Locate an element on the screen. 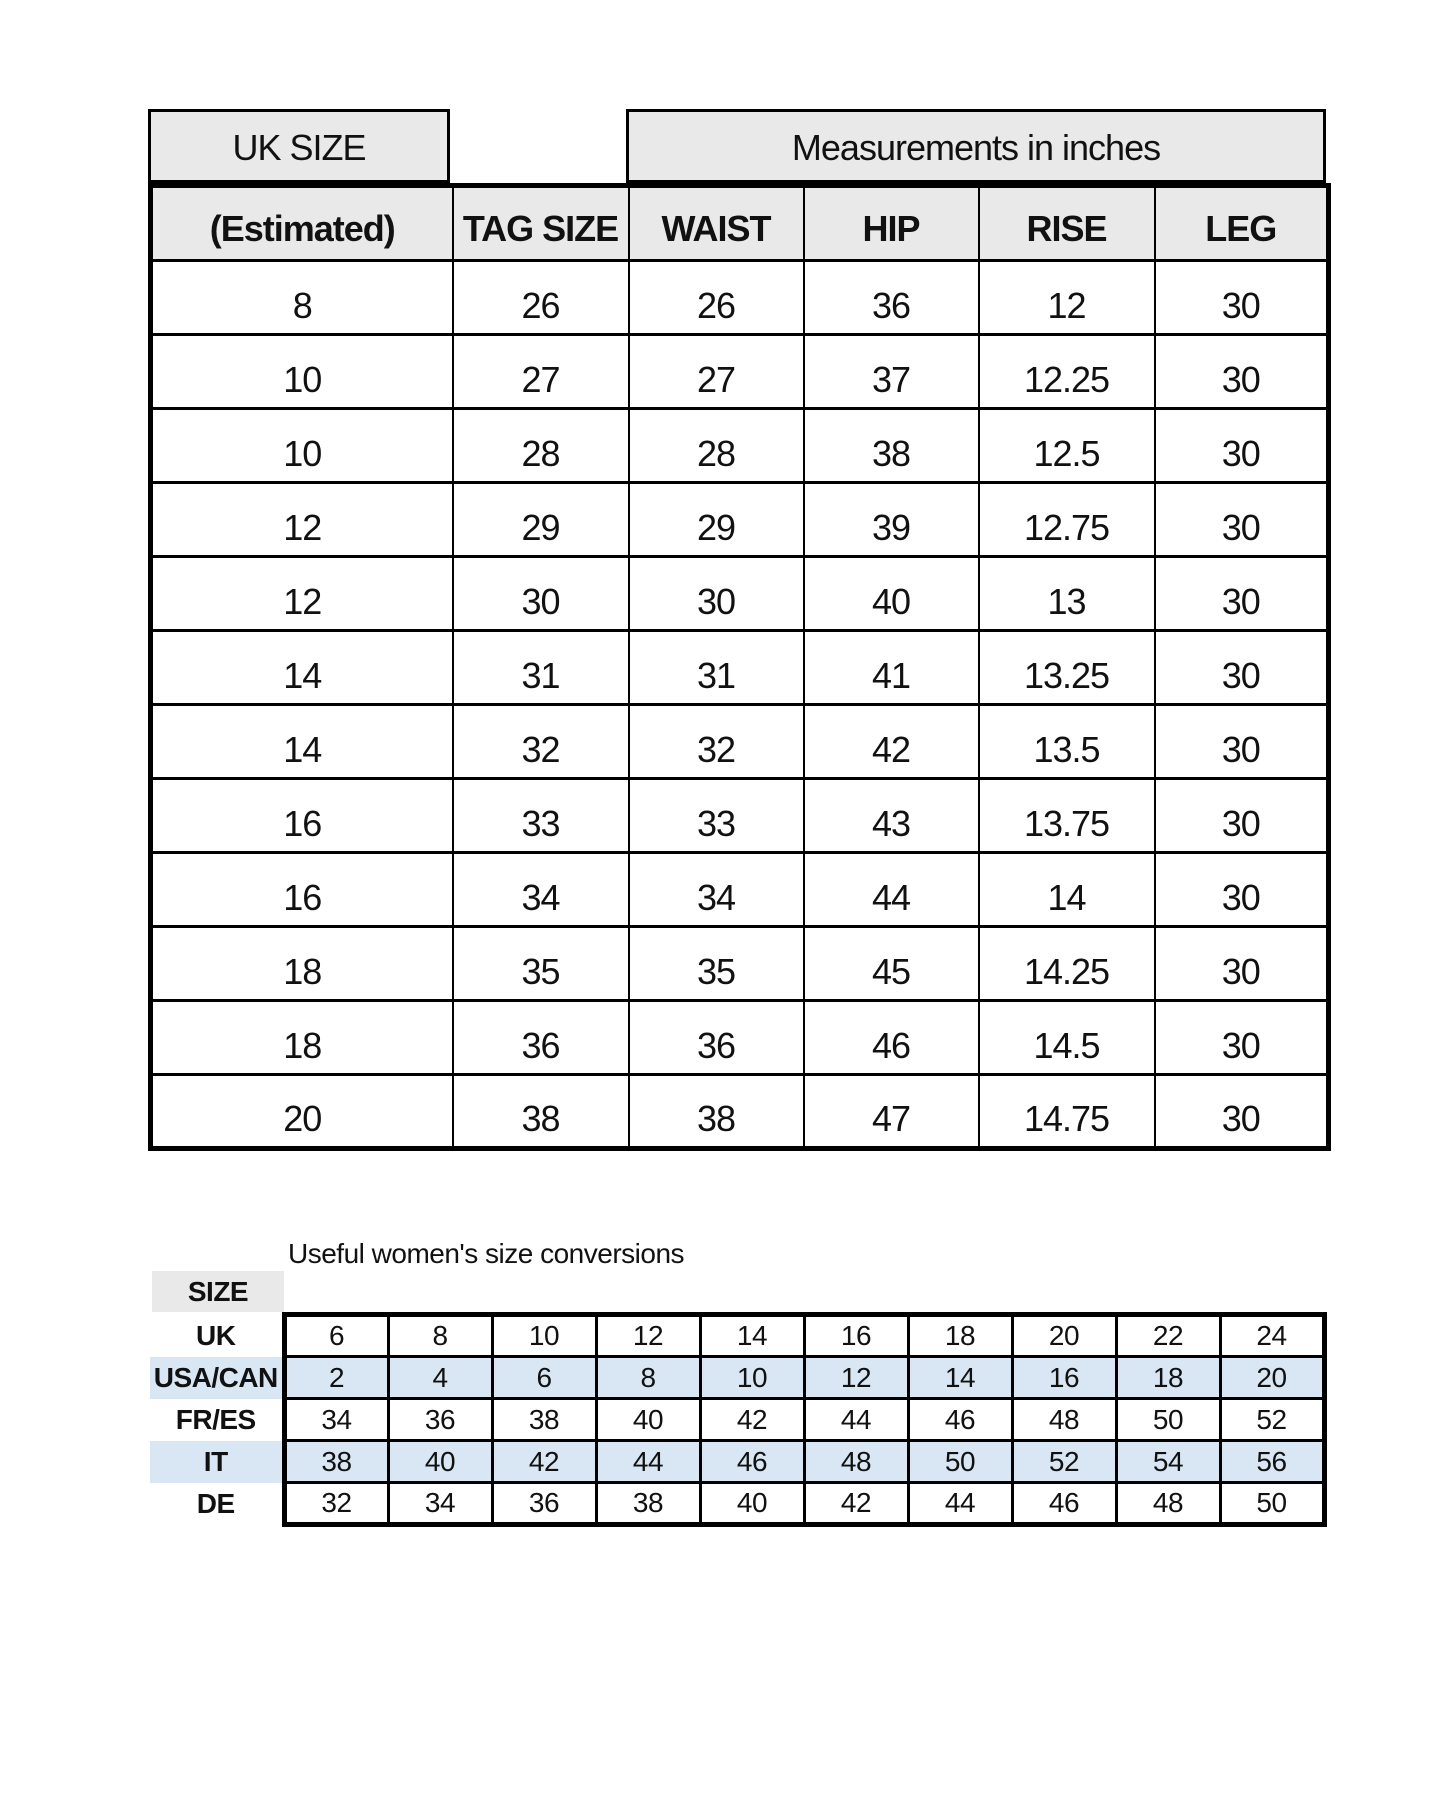  main-table-row: 12 29 29 39 12.75 30 is located at coordinates (739, 519).